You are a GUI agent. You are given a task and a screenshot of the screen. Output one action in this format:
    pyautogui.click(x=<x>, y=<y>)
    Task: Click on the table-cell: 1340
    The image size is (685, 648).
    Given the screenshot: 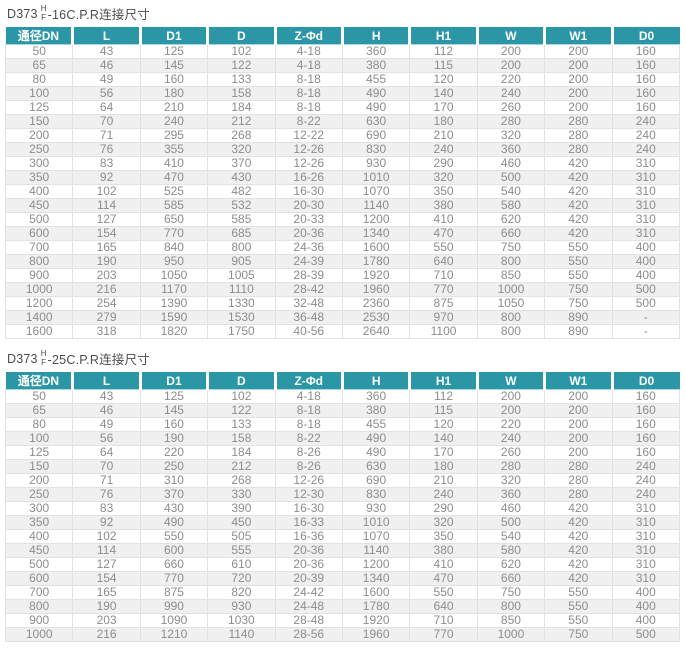 What is the action you would take?
    pyautogui.click(x=376, y=578)
    